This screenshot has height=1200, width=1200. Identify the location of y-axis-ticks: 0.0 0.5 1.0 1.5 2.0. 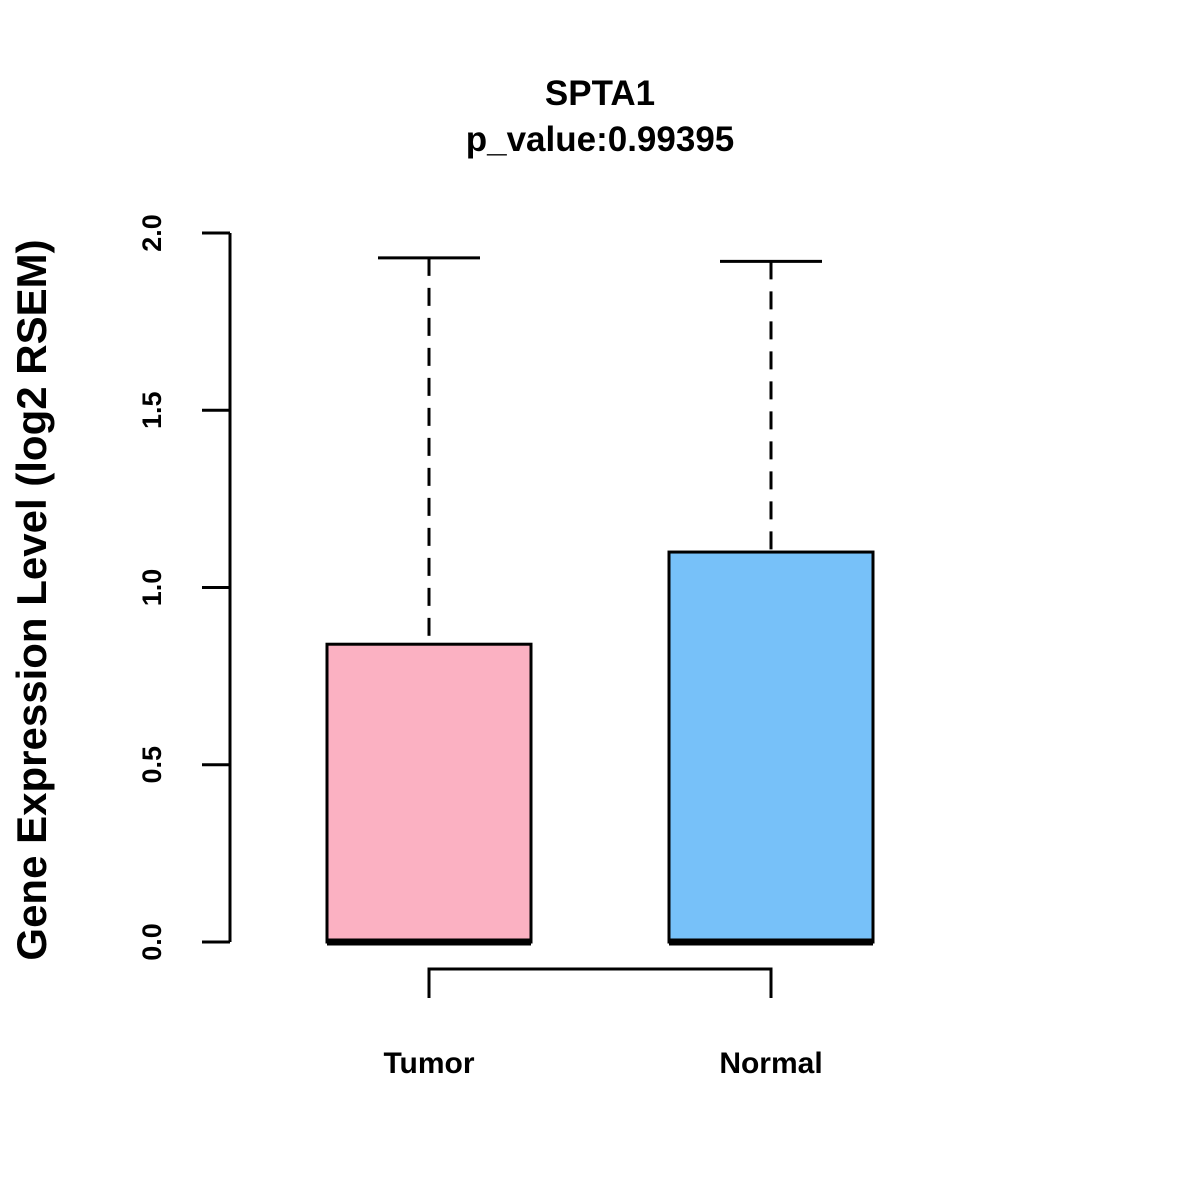
(183, 587).